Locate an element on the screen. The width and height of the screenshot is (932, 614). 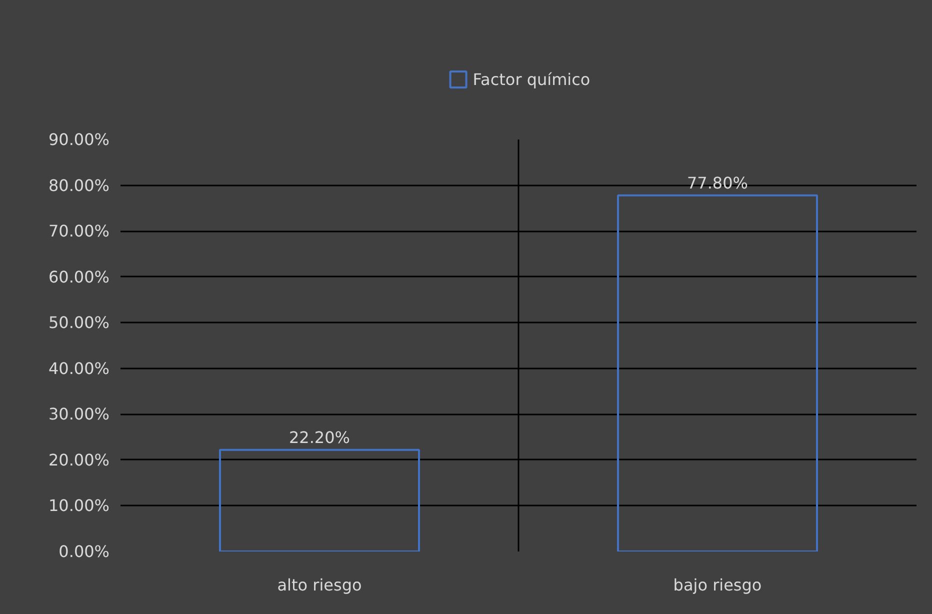
data-label: 77.80% is located at coordinates (717, 182).